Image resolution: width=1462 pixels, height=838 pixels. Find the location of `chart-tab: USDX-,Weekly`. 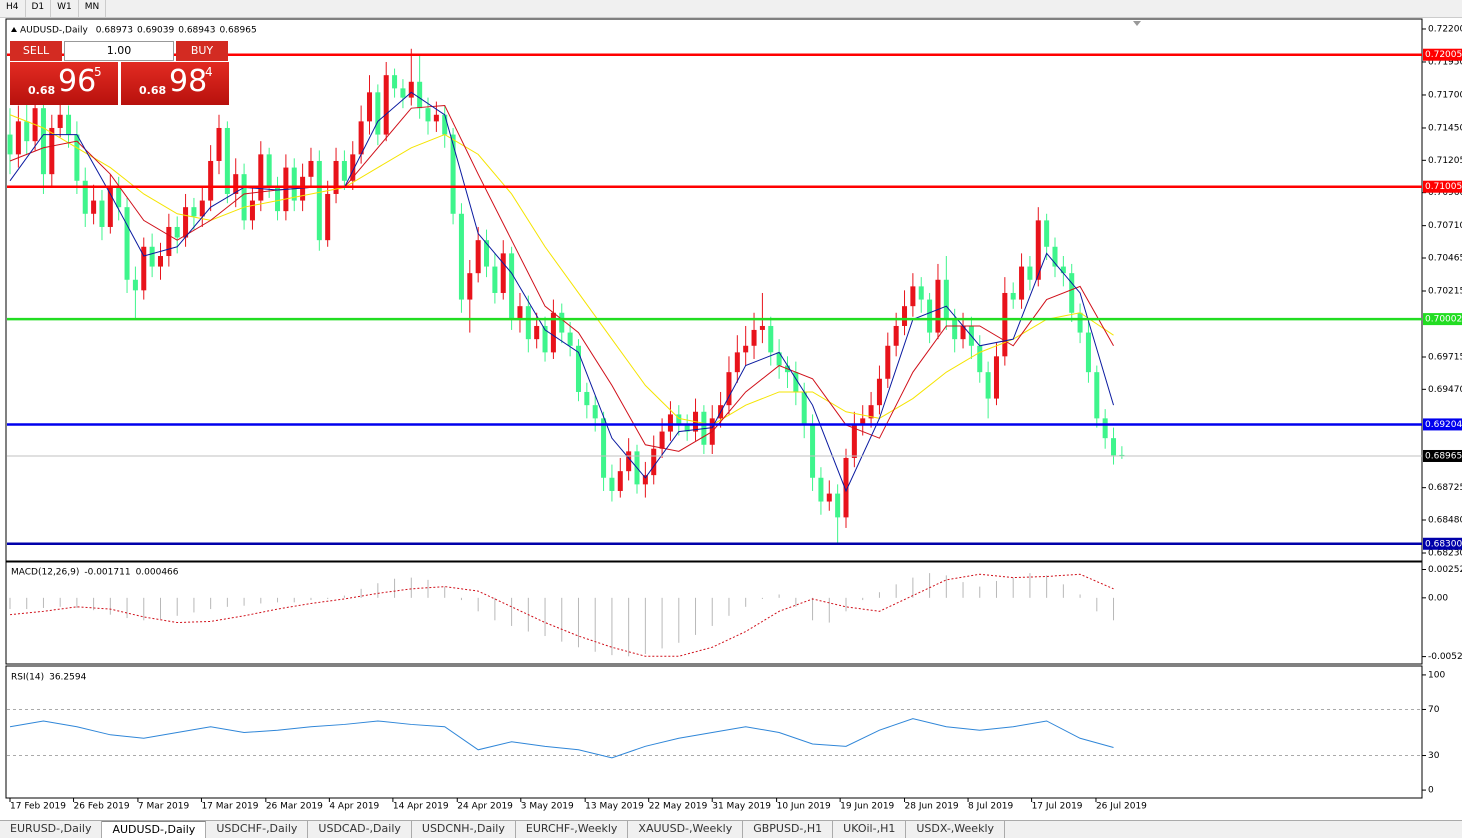

chart-tab: USDX-,Weekly is located at coordinates (956, 829).